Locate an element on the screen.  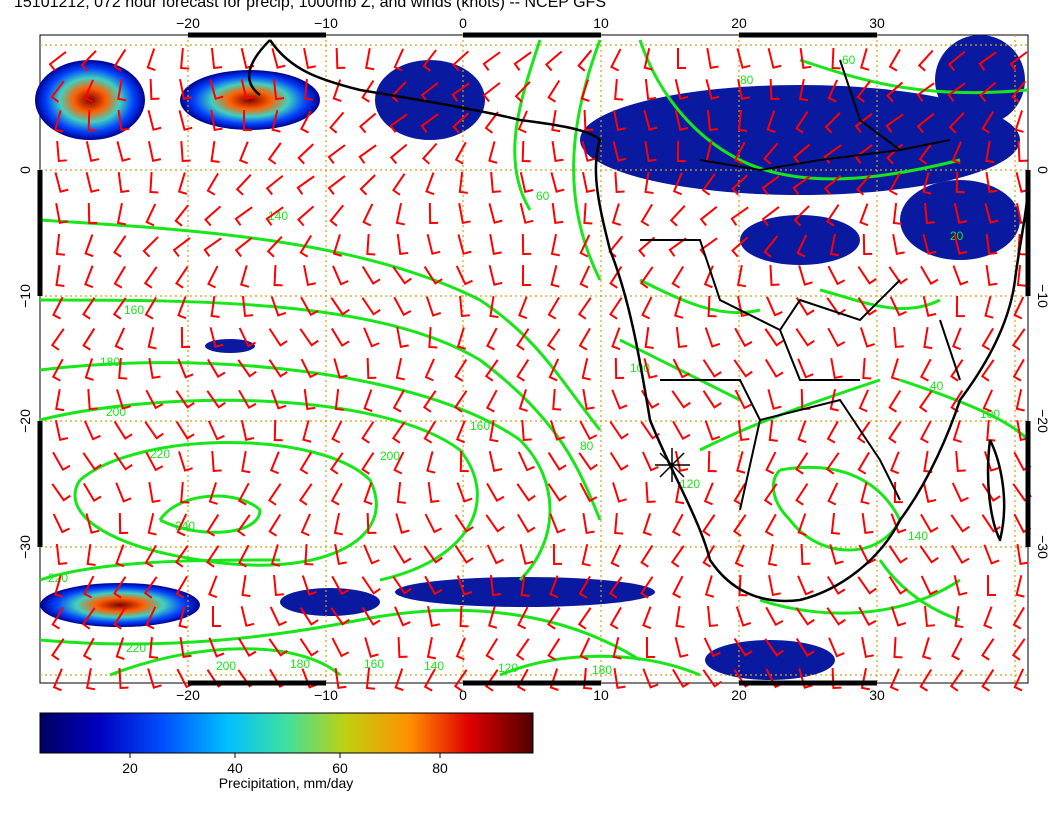
colorbar-tick-label: 20 is located at coordinates (130, 768).